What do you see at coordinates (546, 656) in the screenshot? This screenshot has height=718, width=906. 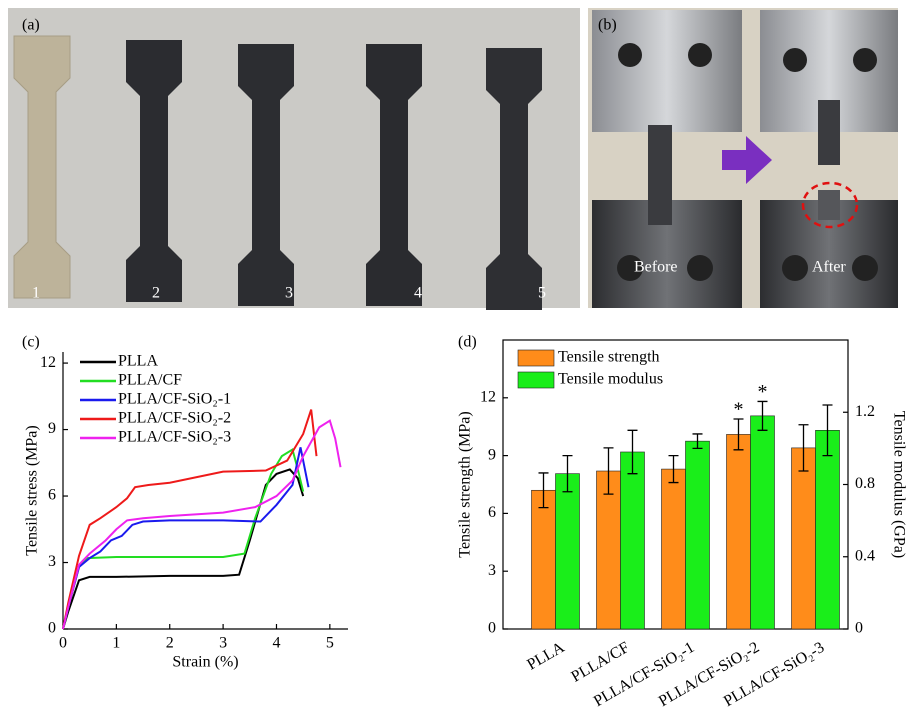 I see `x-tick-label: PLLA` at bounding box center [546, 656].